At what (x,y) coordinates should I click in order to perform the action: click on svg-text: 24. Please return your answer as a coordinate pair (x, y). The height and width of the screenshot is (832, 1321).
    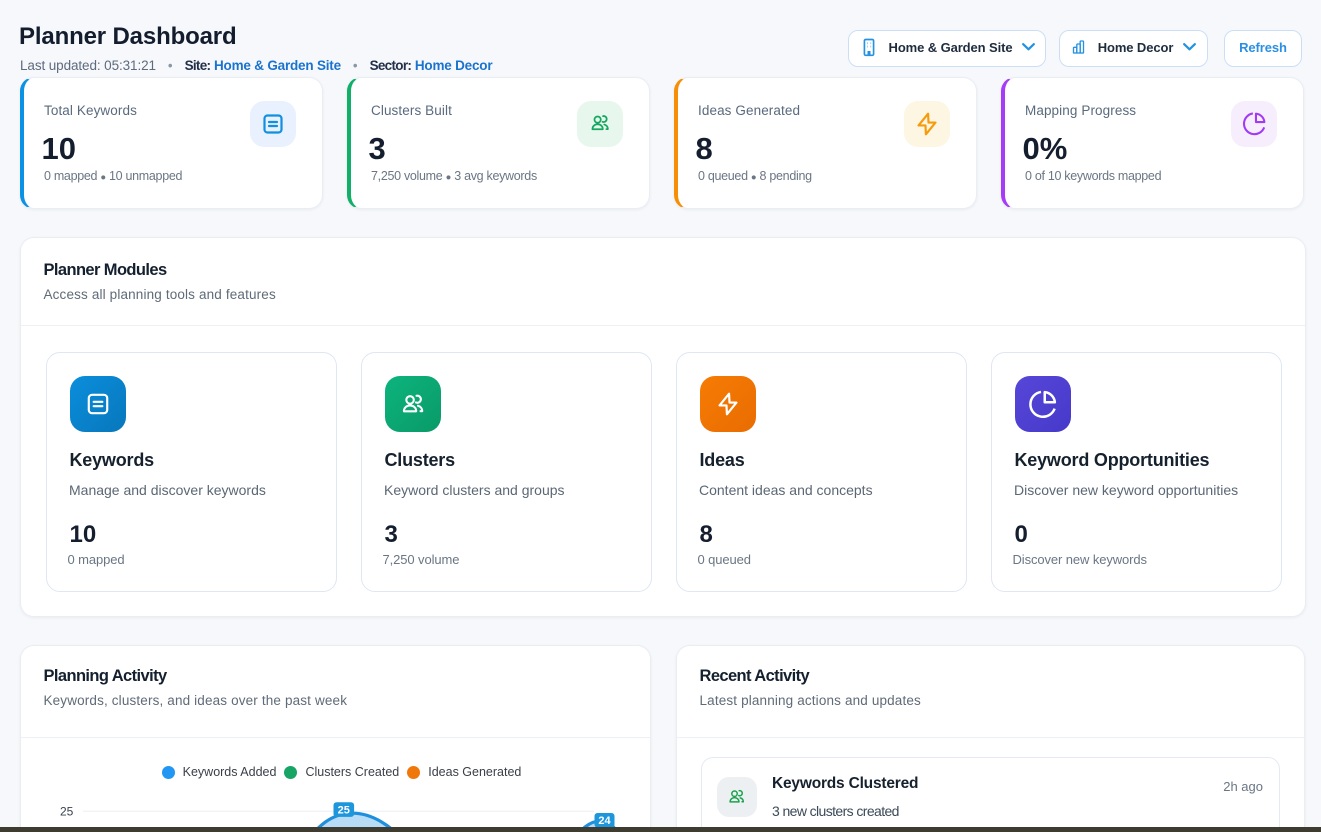
    Looking at the image, I should click on (604, 821).